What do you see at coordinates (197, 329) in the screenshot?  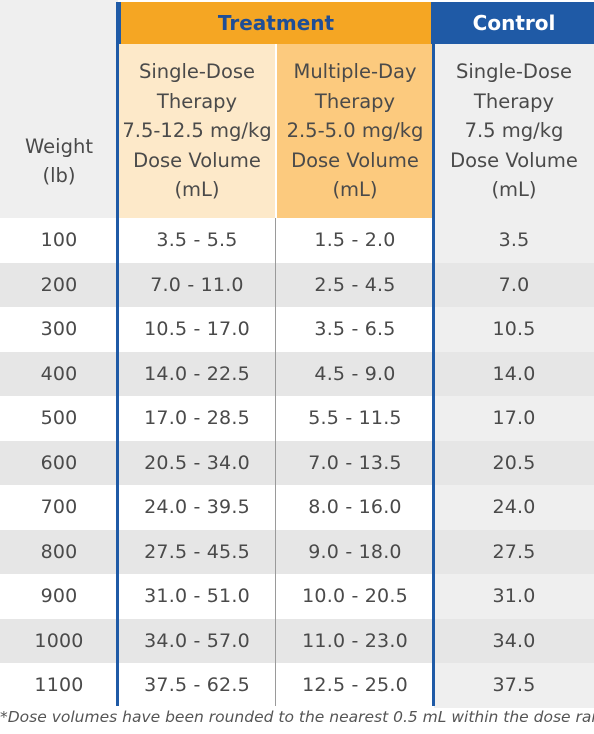 I see `single-dose-cell: 10.5 - 17.0` at bounding box center [197, 329].